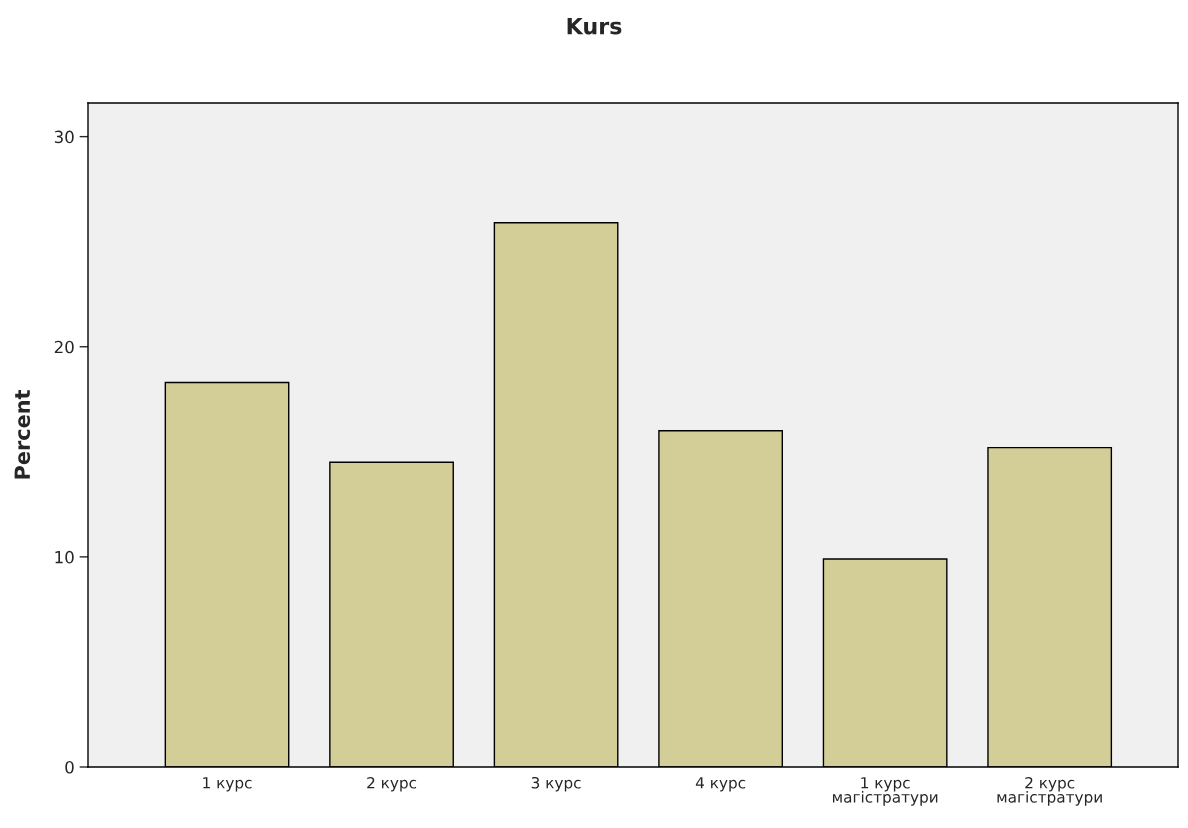  I want to click on y-tick-label: 10, so click(64, 557).